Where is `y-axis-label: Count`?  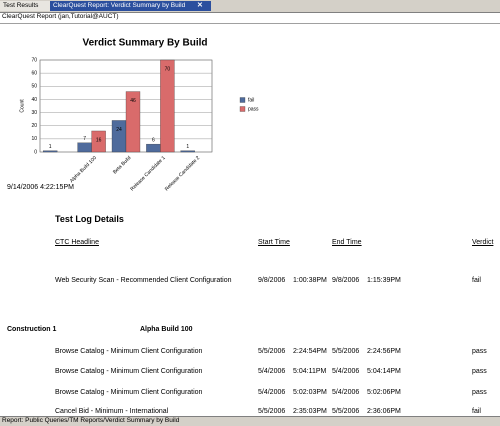 y-axis-label: Count is located at coordinates (22, 106).